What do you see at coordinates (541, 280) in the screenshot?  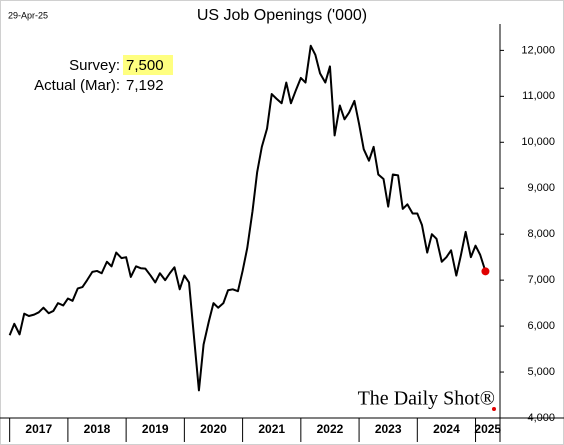 I see `y-tick-label: 7,000` at bounding box center [541, 280].